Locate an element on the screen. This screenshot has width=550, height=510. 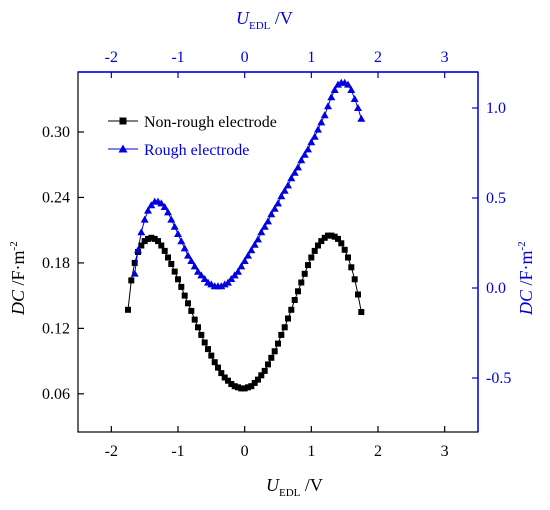
right-axis-title-sup: -2 is located at coordinates (522, 245).